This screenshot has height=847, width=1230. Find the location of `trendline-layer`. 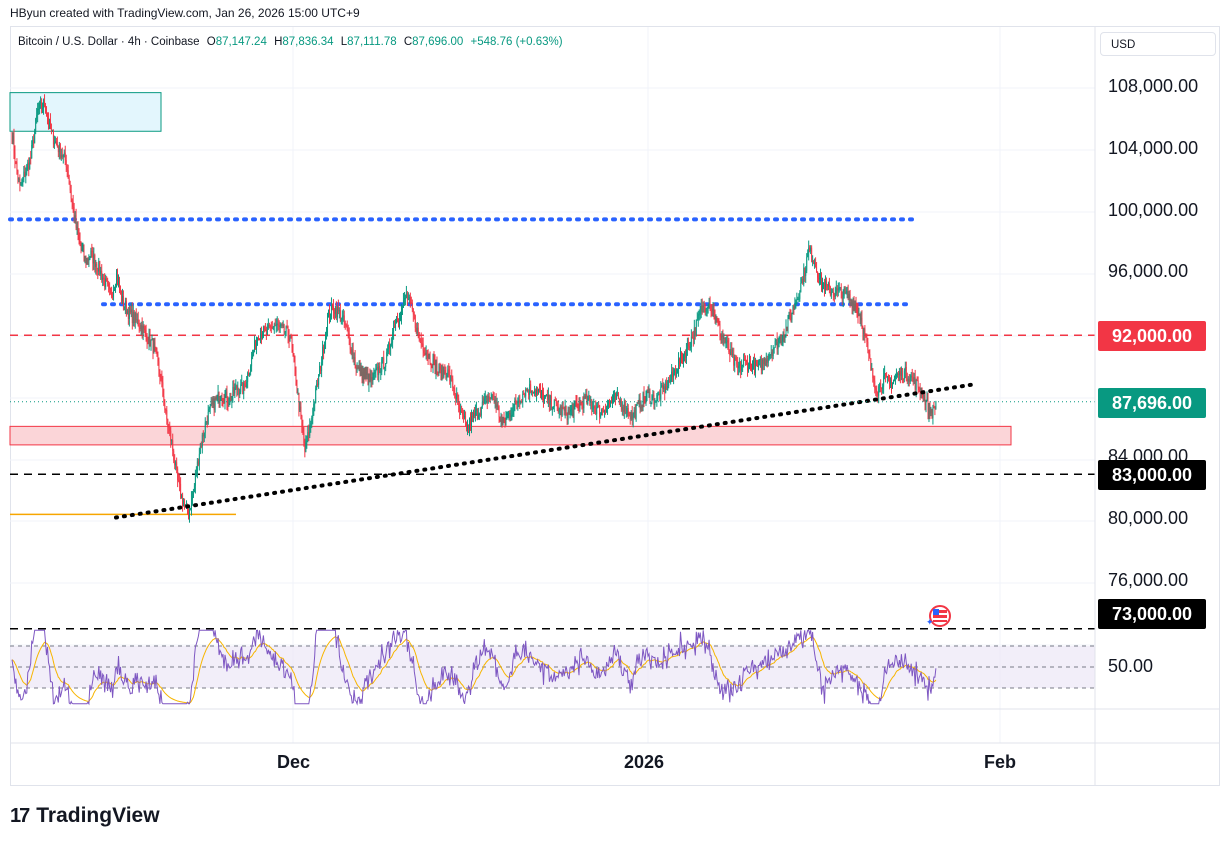

trendline-layer is located at coordinates (544, 451).